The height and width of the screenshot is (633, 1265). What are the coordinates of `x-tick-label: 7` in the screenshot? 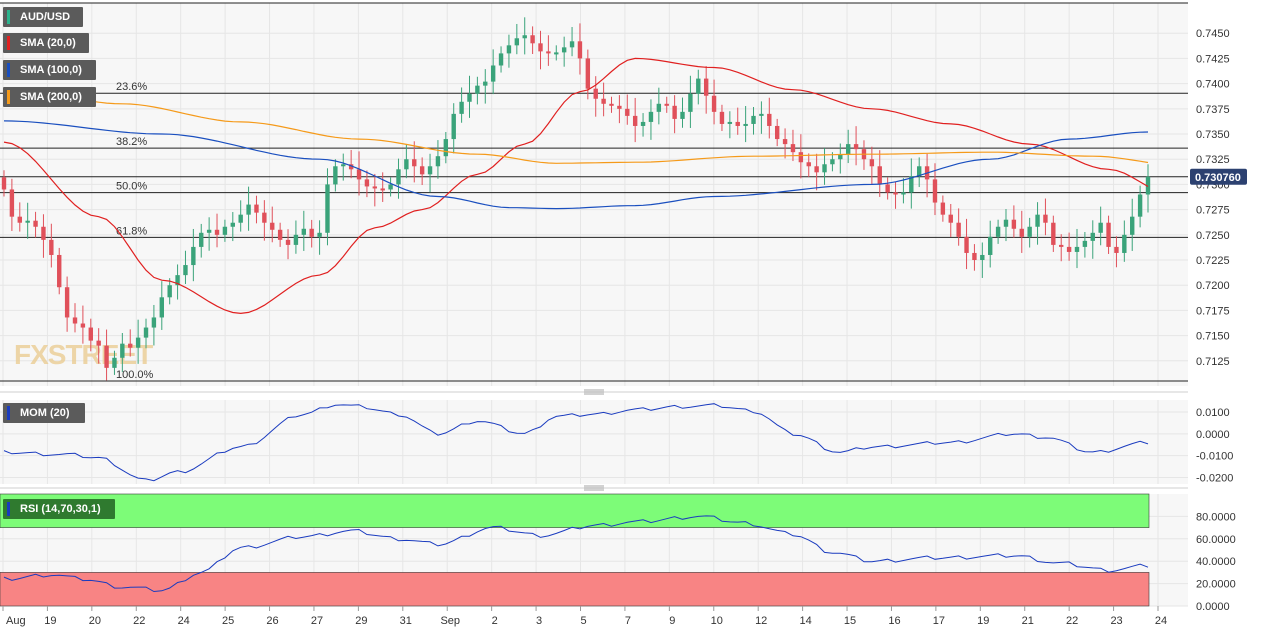 It's located at (628, 621).